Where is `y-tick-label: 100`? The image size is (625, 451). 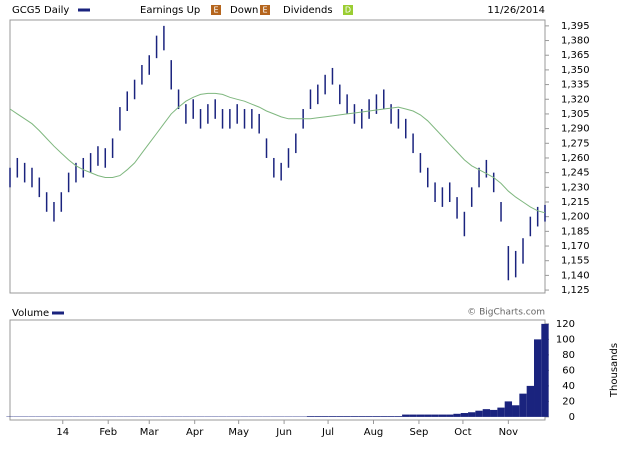
y-tick-label: 100 is located at coordinates (565, 339).